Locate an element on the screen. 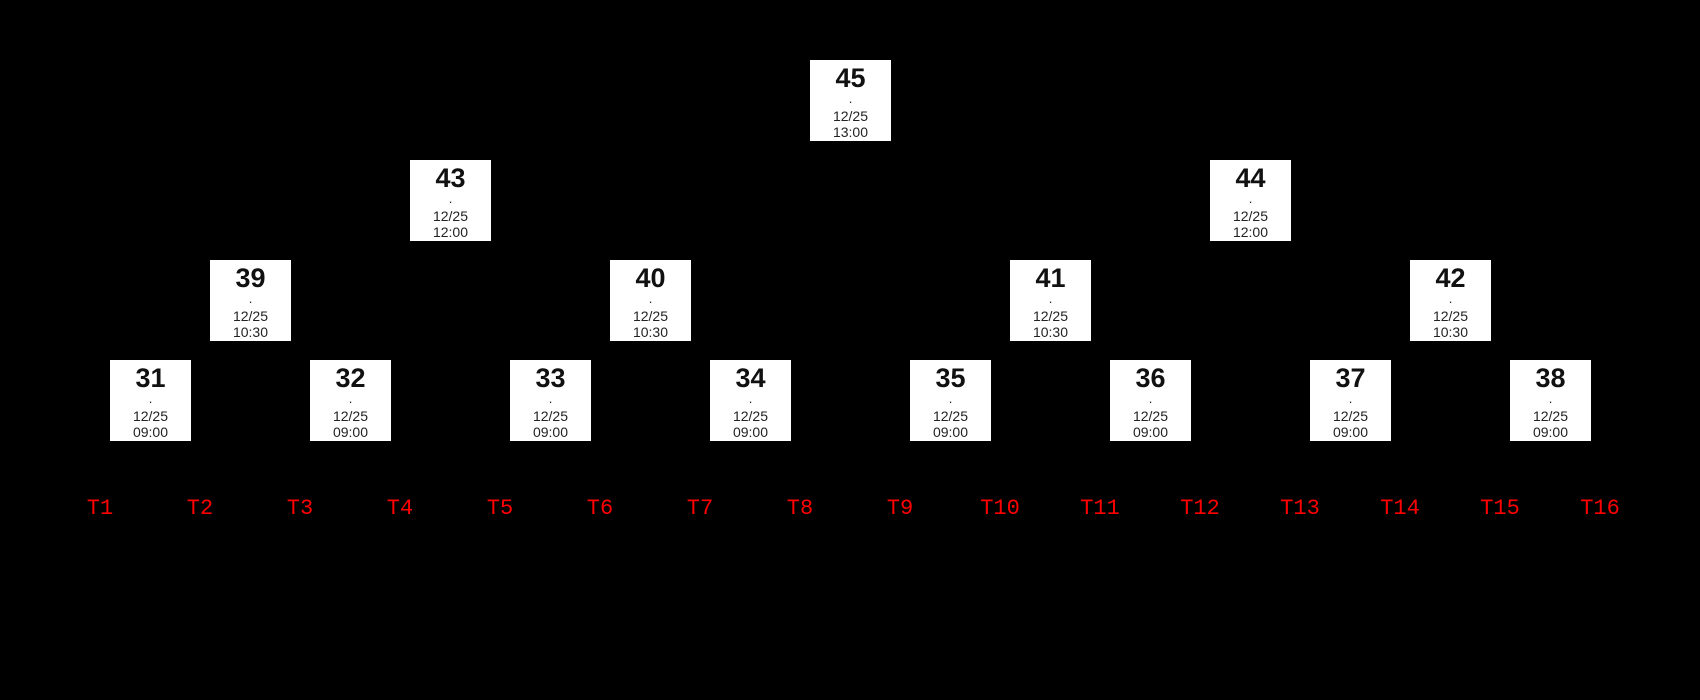  match-node-31: 31. 12/25 09:00 is located at coordinates (150, 400).